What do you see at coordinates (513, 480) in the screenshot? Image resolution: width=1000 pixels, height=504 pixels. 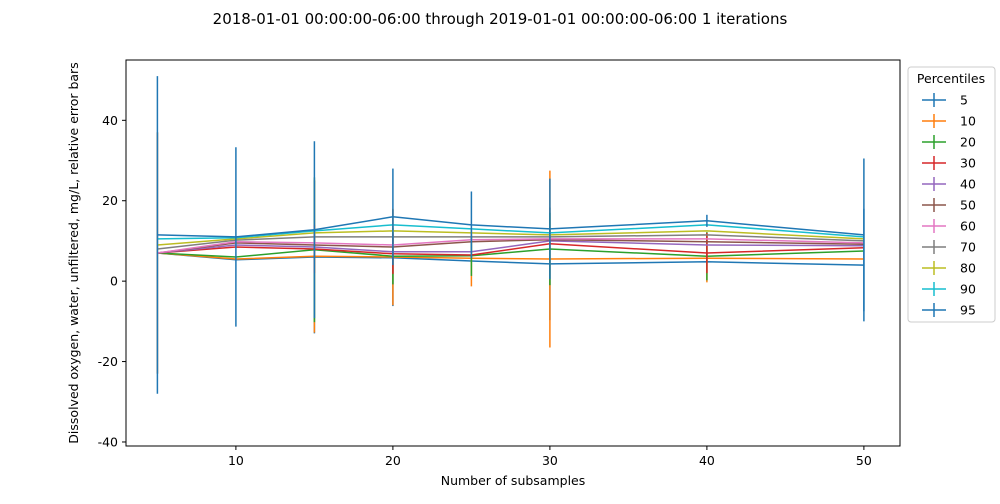 I see `x-axis-label: Number of subsamples` at bounding box center [513, 480].